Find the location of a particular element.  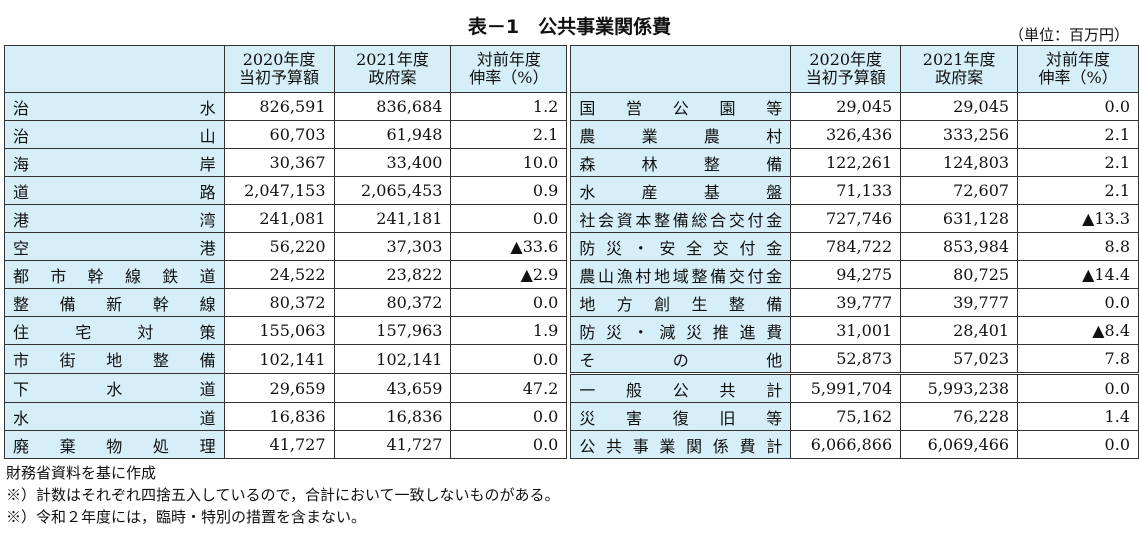

value-2020-right: 122,261 is located at coordinates (846, 162).